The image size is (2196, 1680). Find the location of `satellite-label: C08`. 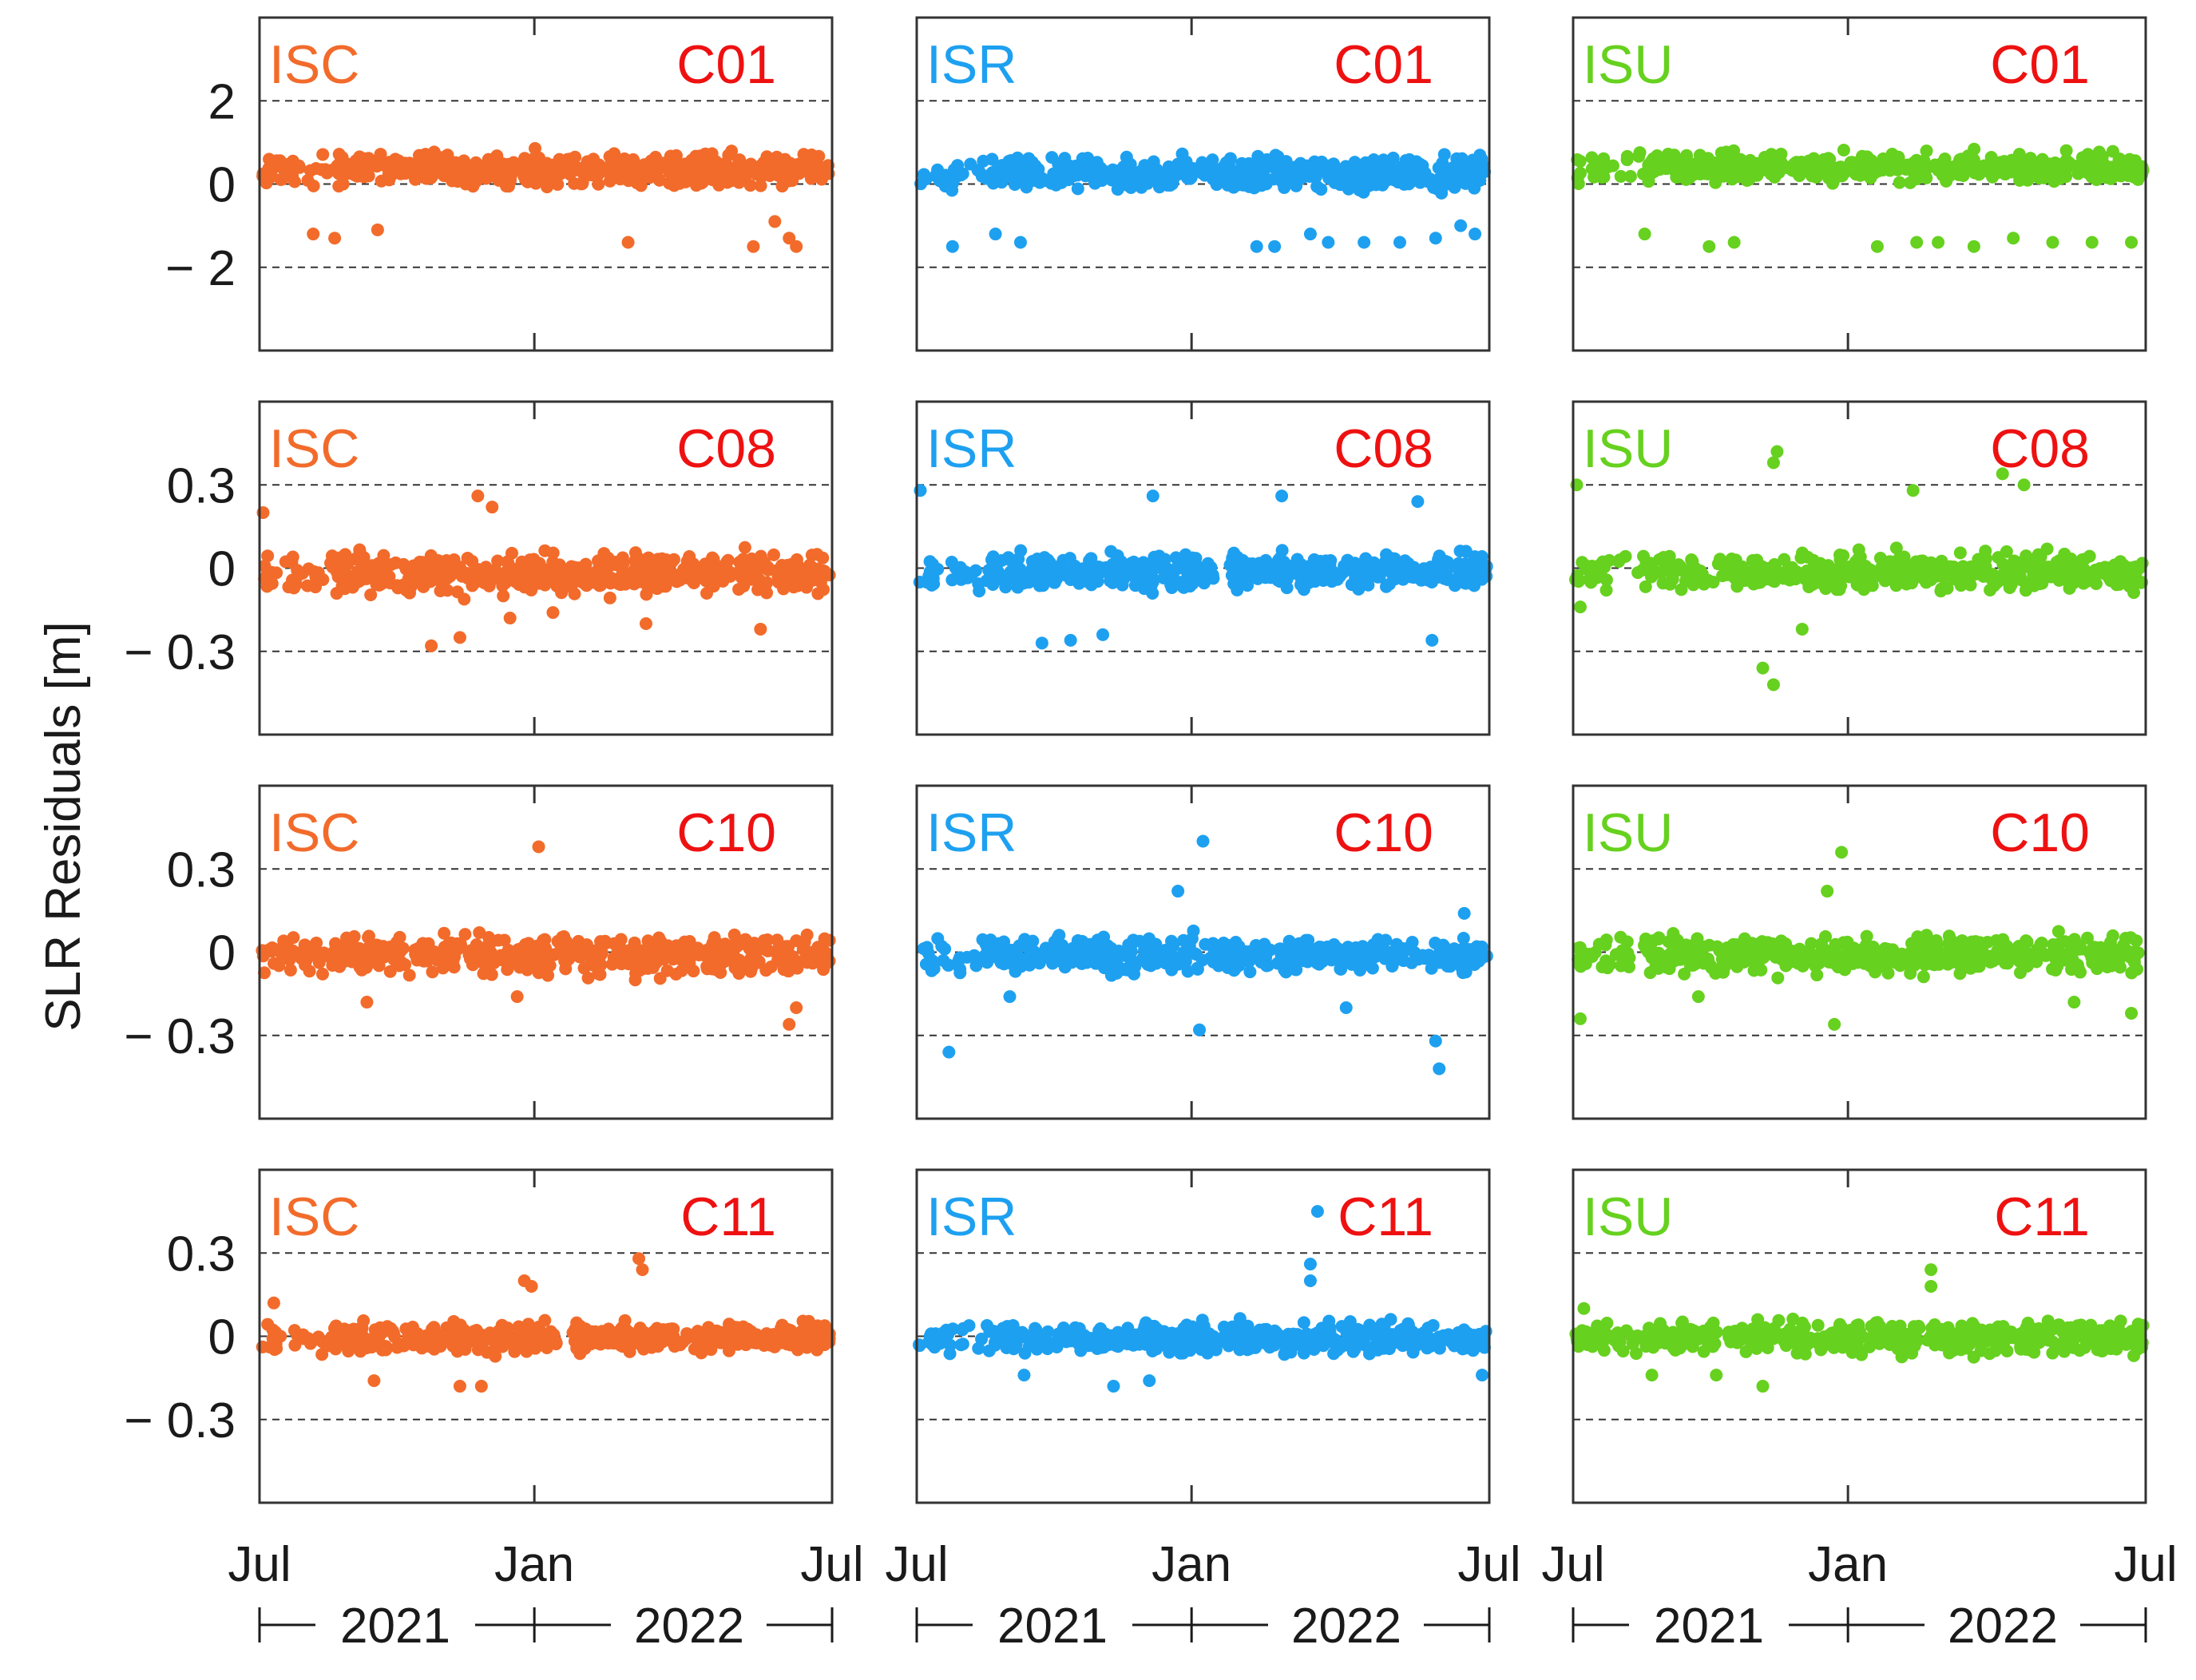

satellite-label: C08 is located at coordinates (1383, 449).